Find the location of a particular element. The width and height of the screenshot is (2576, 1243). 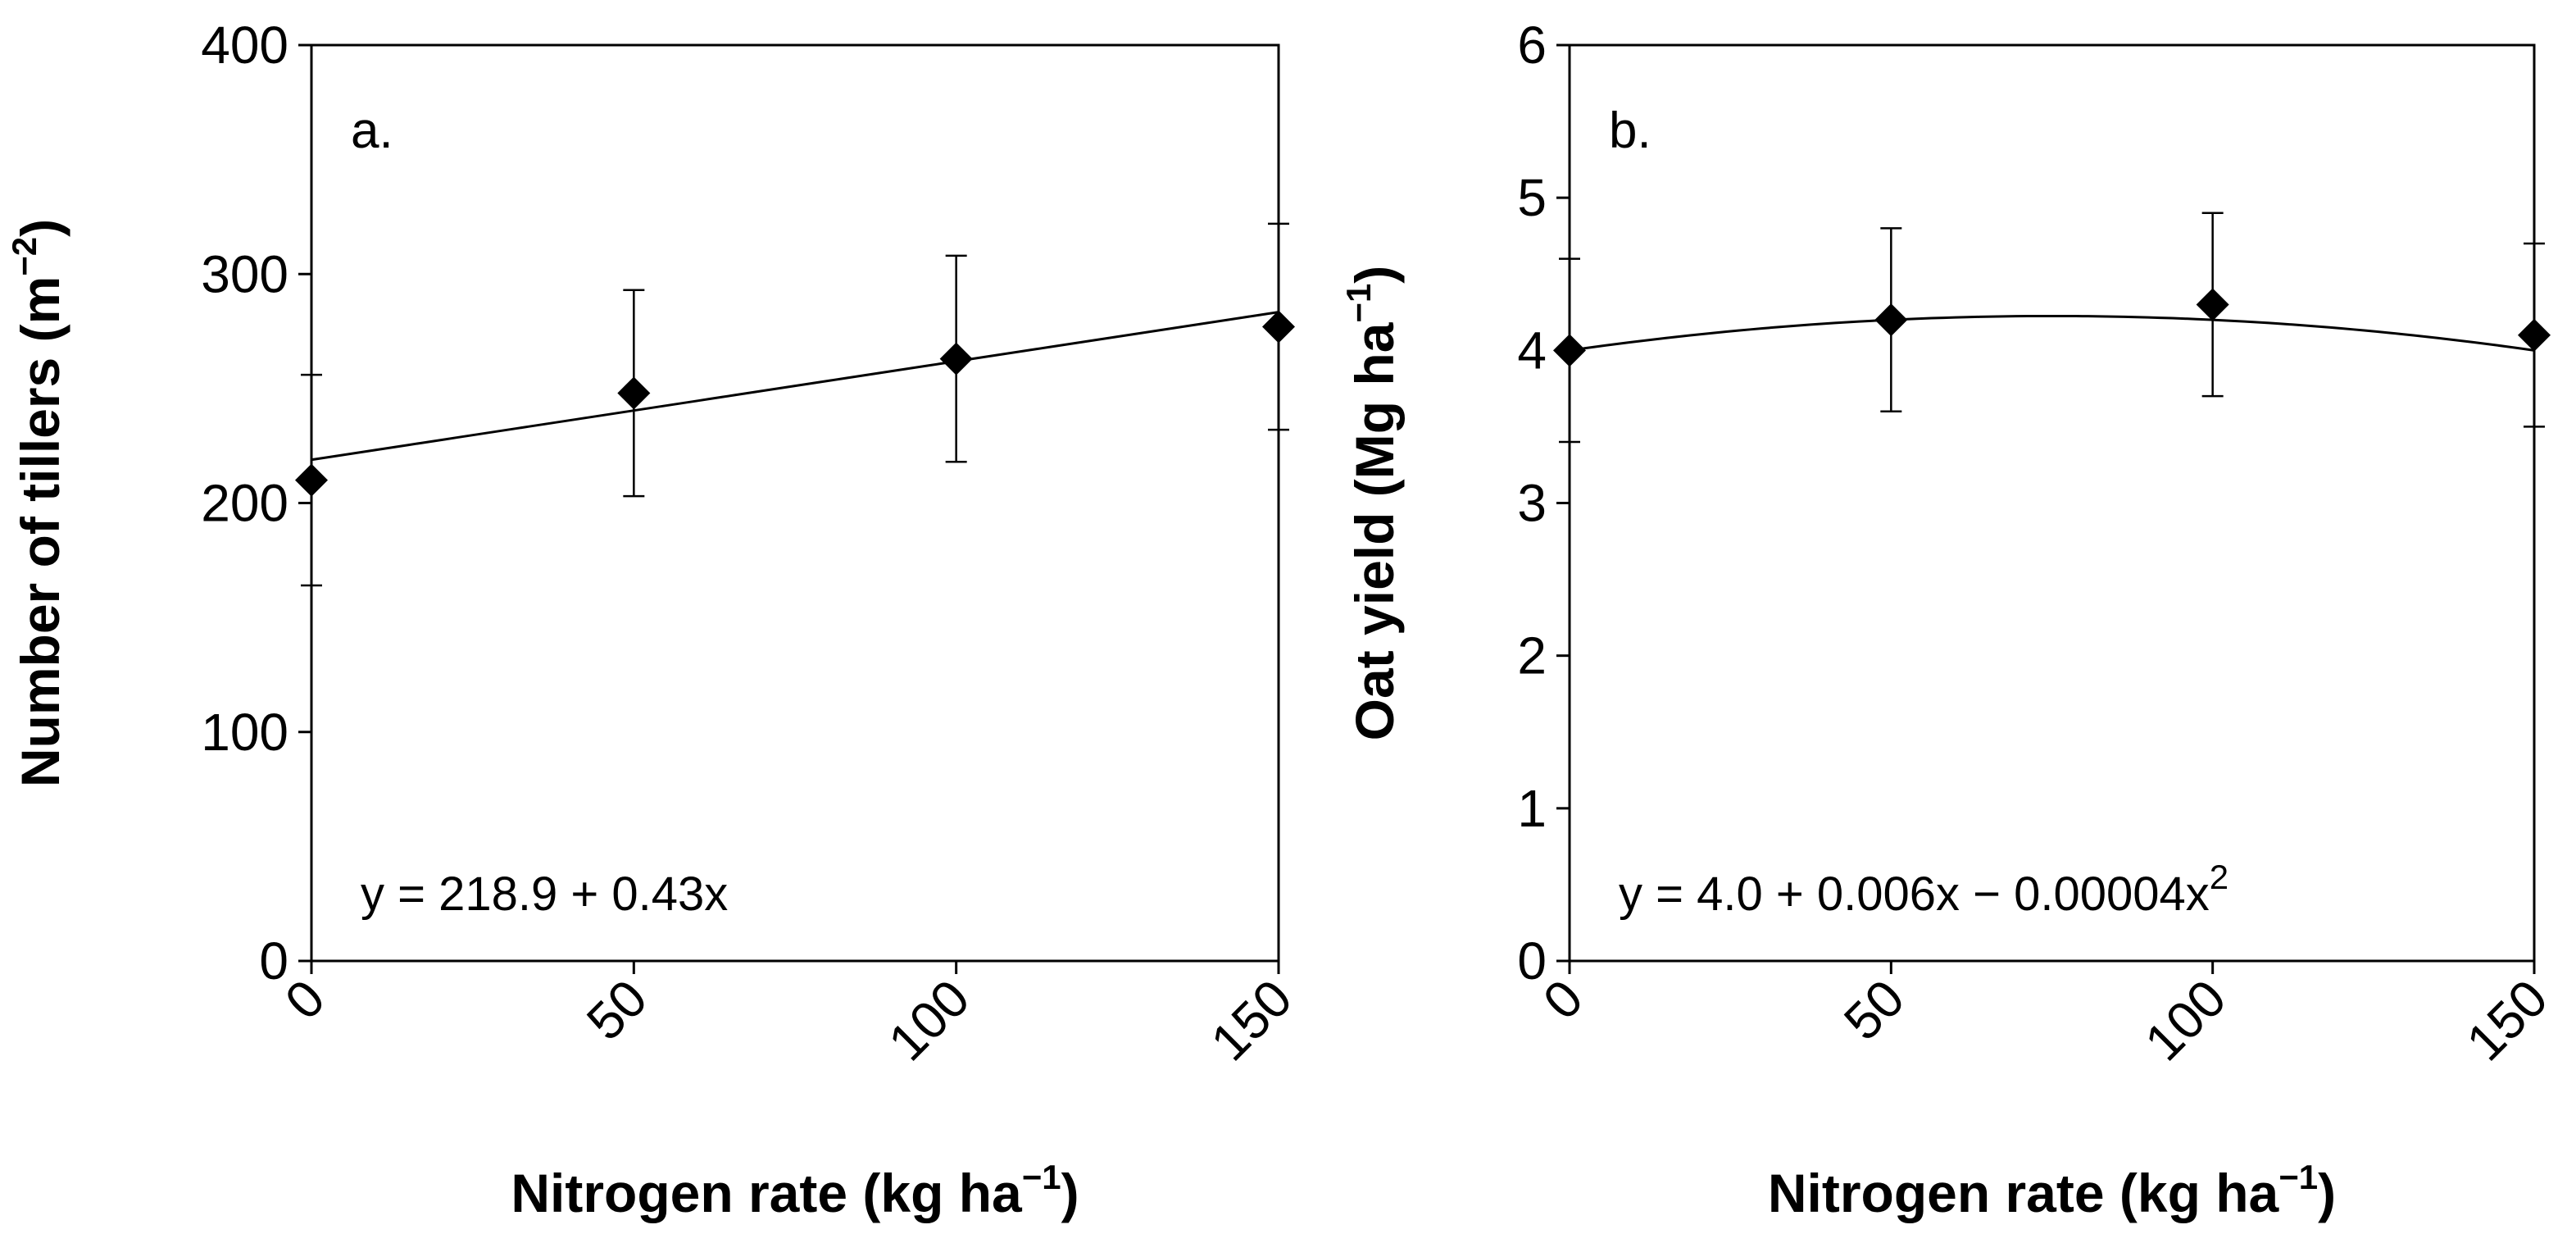

y-tick-label: 200 is located at coordinates (244, 503).